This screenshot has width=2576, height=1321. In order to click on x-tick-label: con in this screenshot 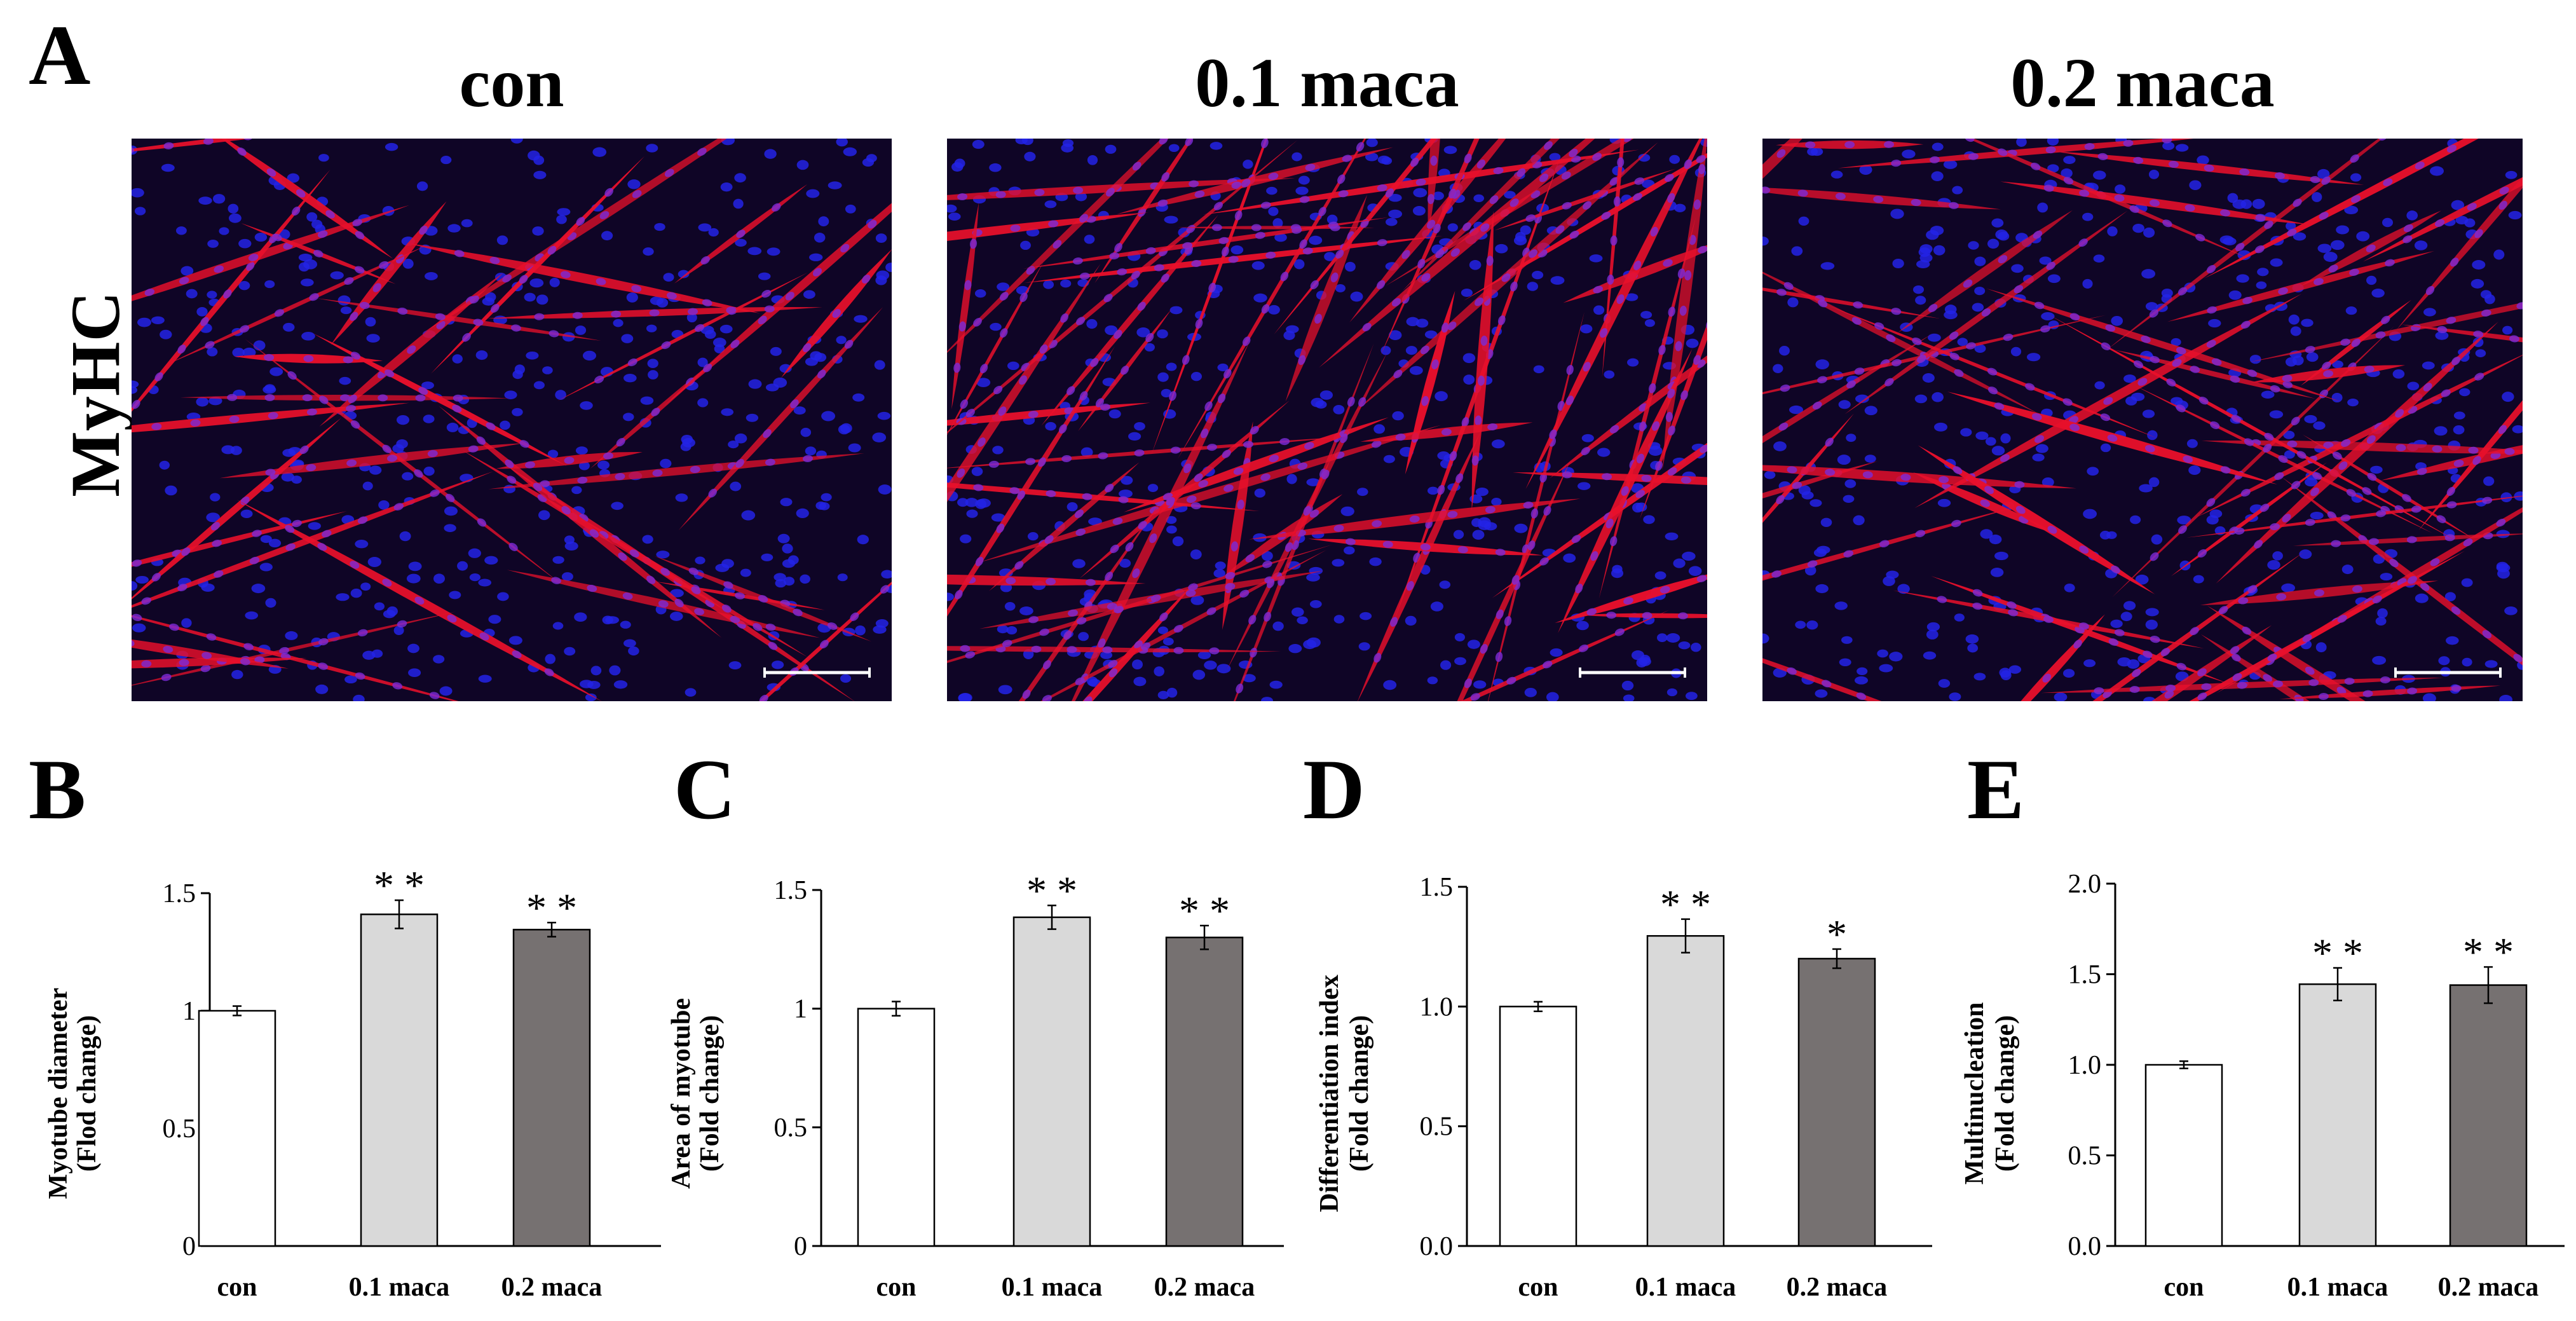, I will do `click(896, 1287)`.